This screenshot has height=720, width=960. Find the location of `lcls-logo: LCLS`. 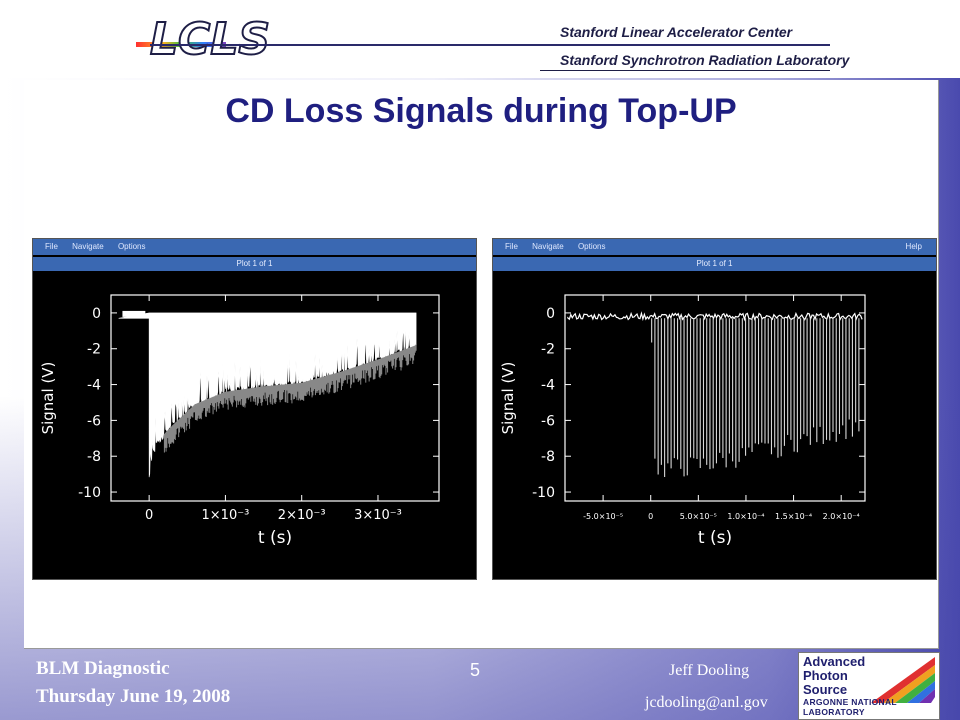

lcls-logo: LCLS is located at coordinates (203, 37).